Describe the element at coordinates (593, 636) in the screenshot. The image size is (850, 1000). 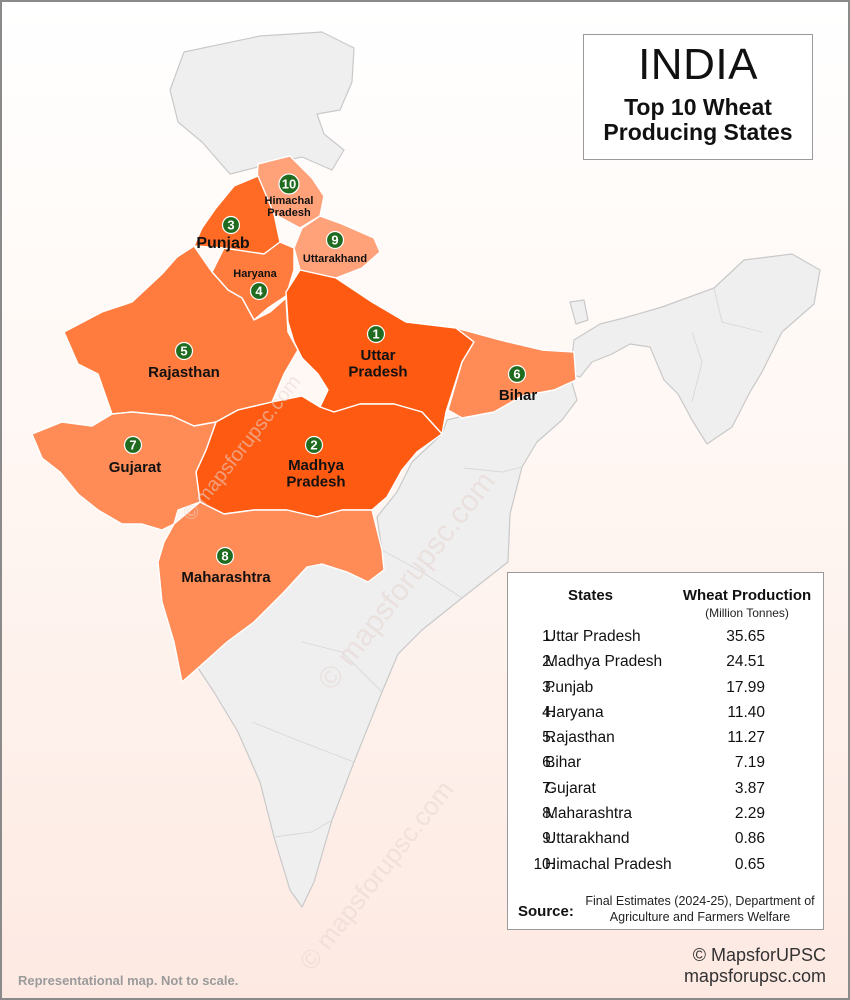
I see `row-state: Uttar Pradesh` at that location.